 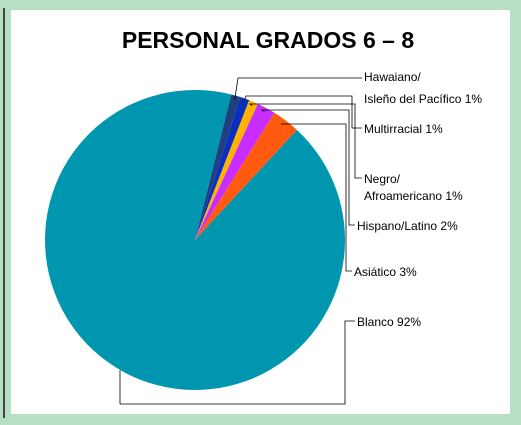 I want to click on slice-label: Blanco 92%, so click(x=389, y=322).